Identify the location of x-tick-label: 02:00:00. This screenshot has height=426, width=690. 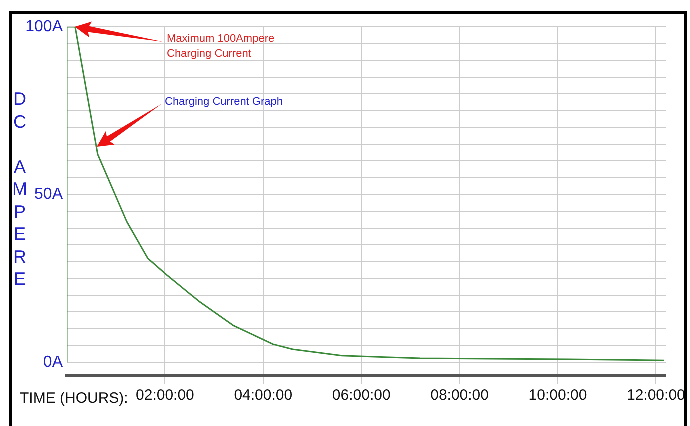
(165, 395).